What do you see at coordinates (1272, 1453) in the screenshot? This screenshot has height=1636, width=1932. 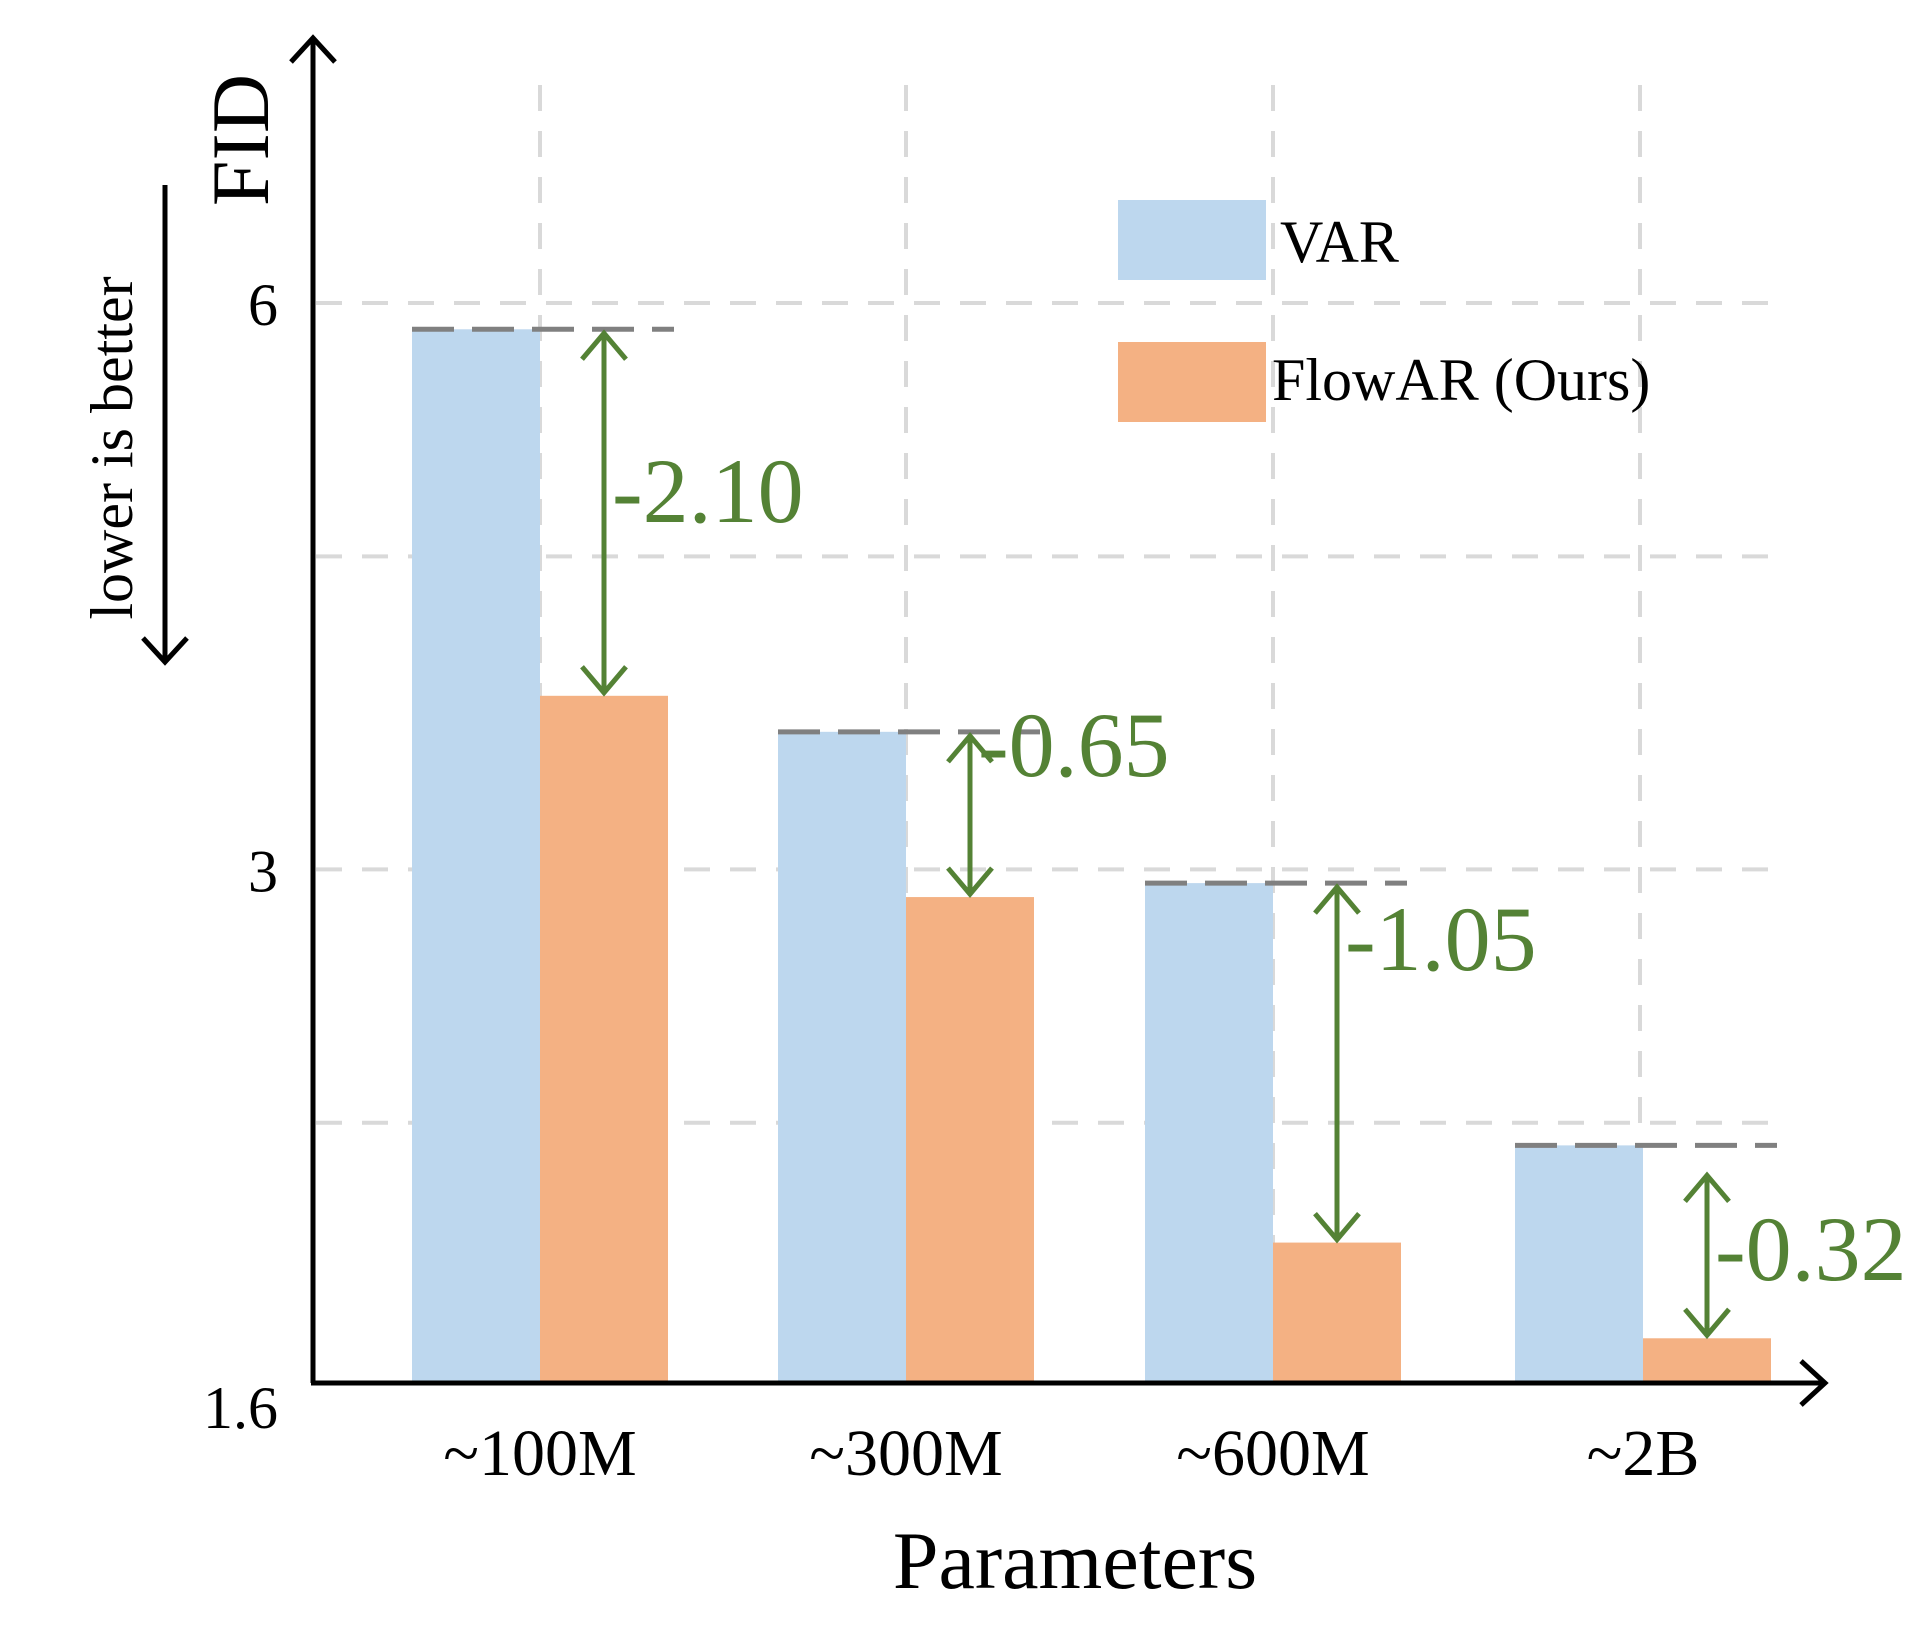 I see `x-tick-label: ~600M` at bounding box center [1272, 1453].